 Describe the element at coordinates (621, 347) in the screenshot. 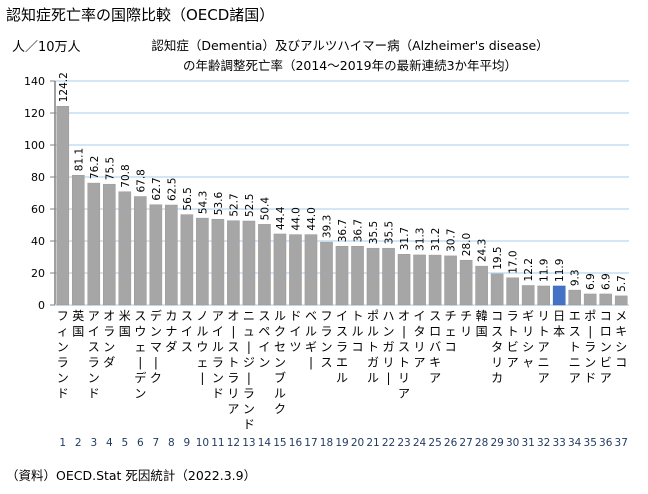

I see `category-label-char: シ` at that location.